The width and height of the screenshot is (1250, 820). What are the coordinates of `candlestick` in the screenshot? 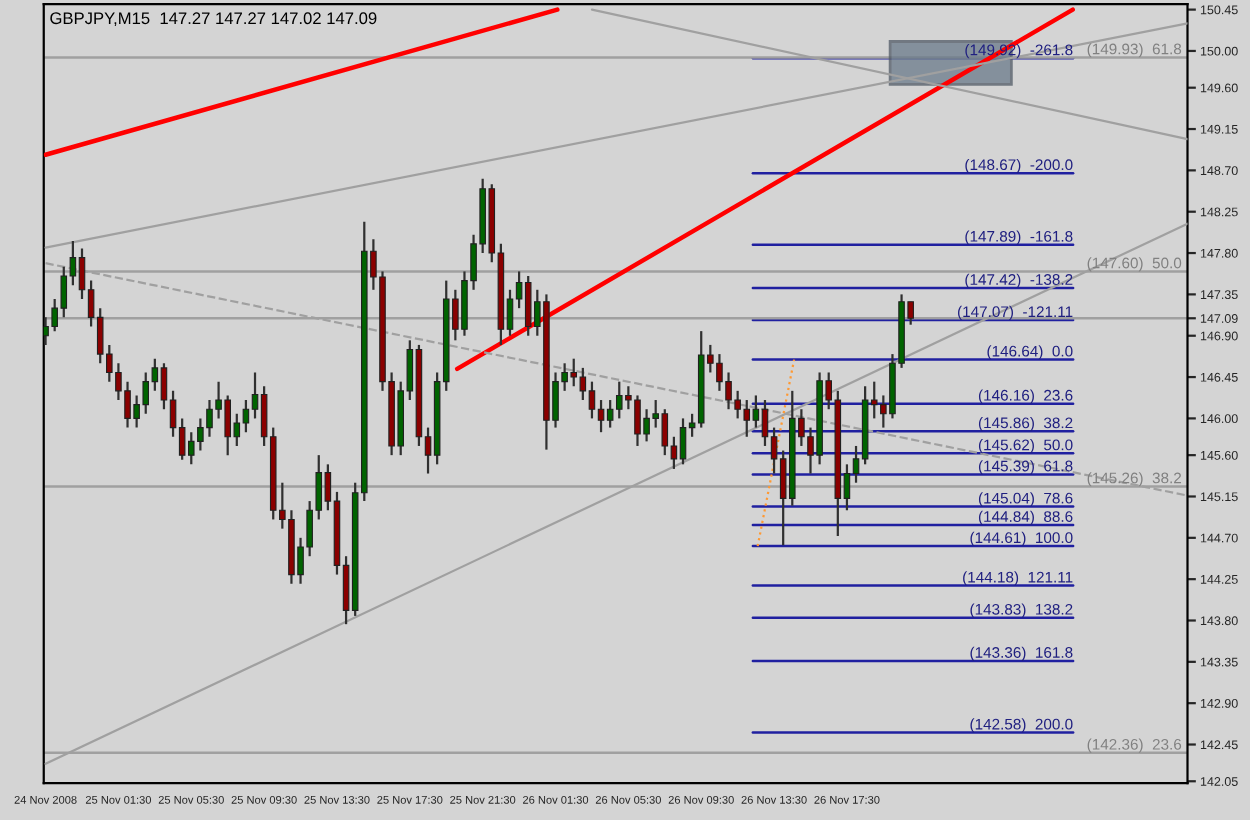 It's located at (683, 441).